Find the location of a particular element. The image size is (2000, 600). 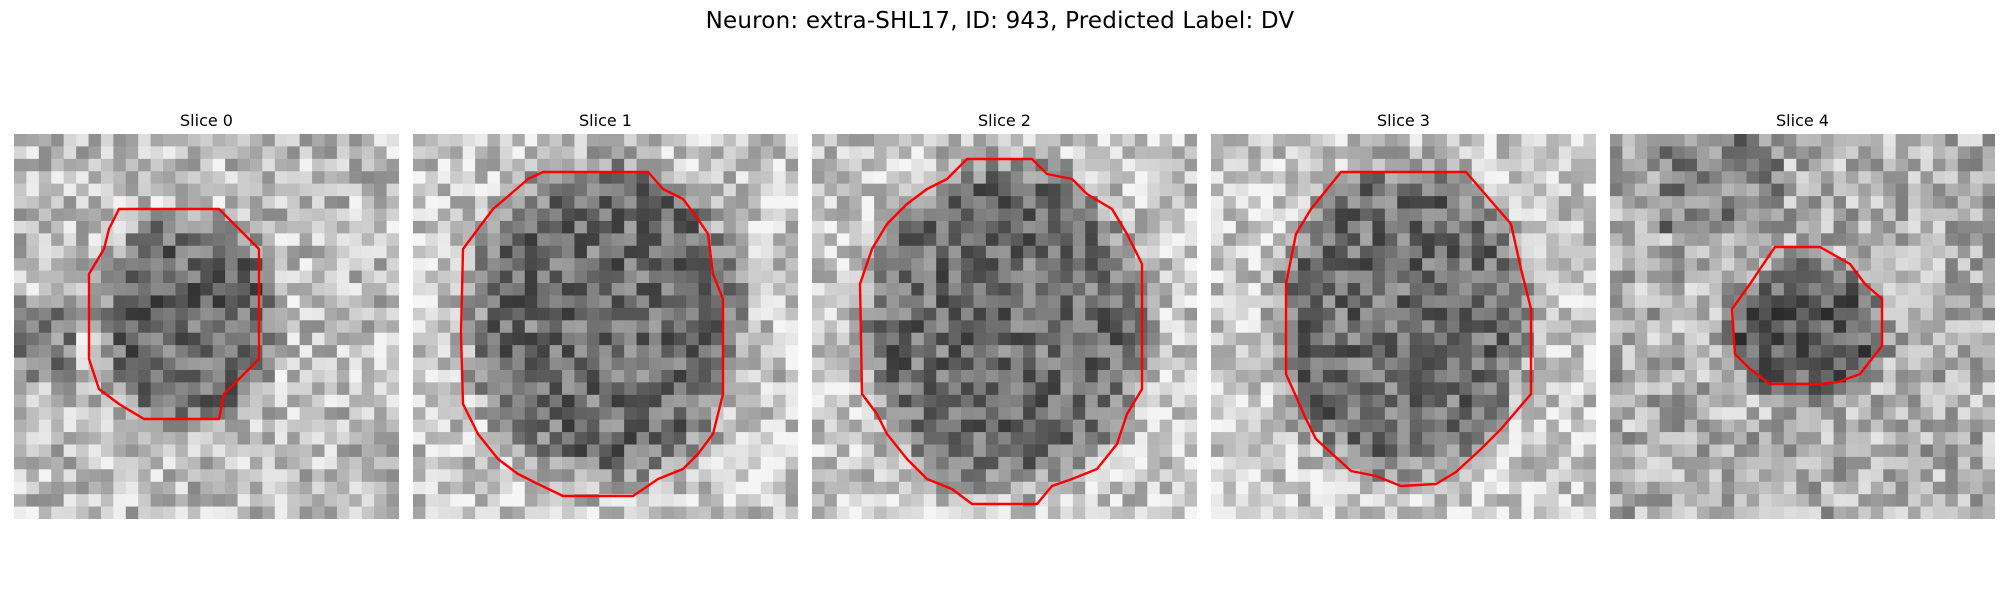

panel-title: Slice 1 is located at coordinates (605, 120).